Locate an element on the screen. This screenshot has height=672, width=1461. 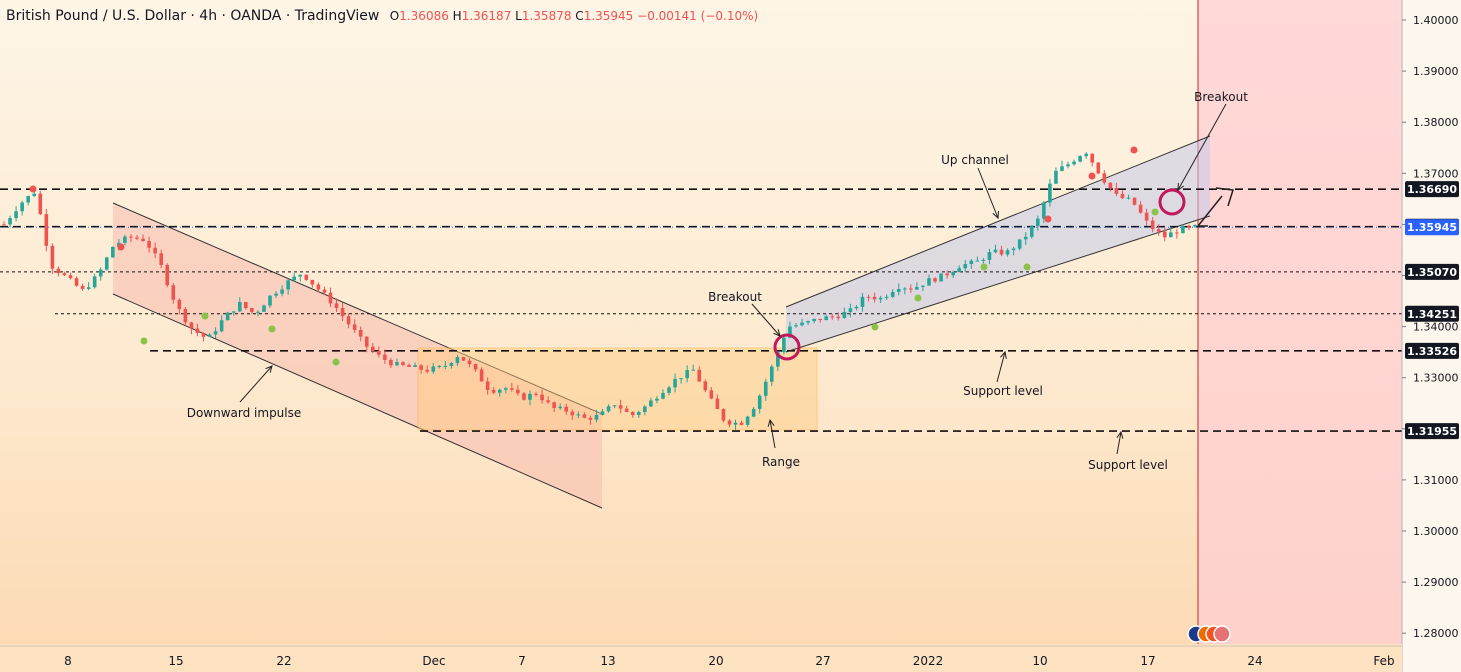
up-channel-fill is located at coordinates (998, 244).